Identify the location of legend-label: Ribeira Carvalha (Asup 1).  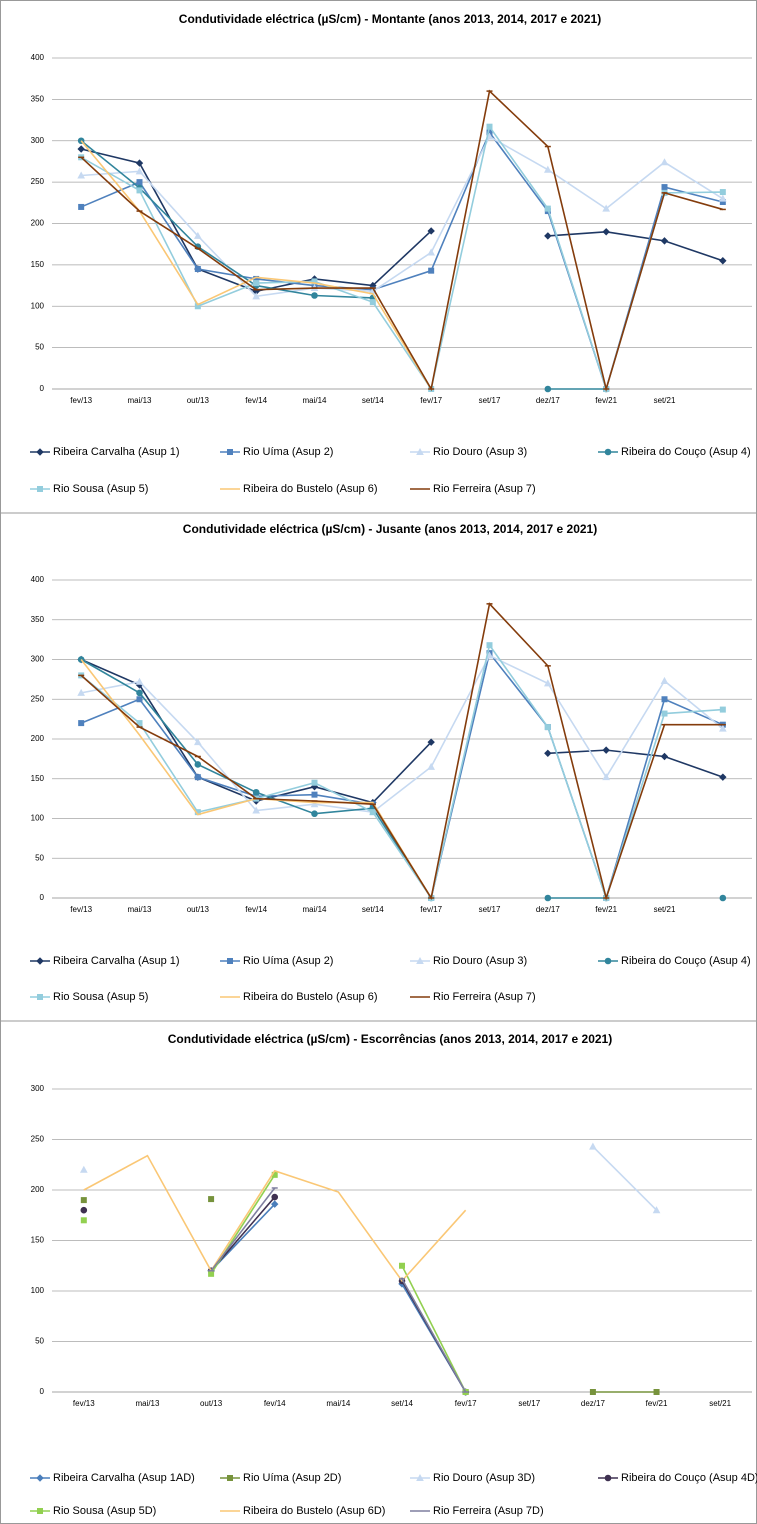
(116, 452).